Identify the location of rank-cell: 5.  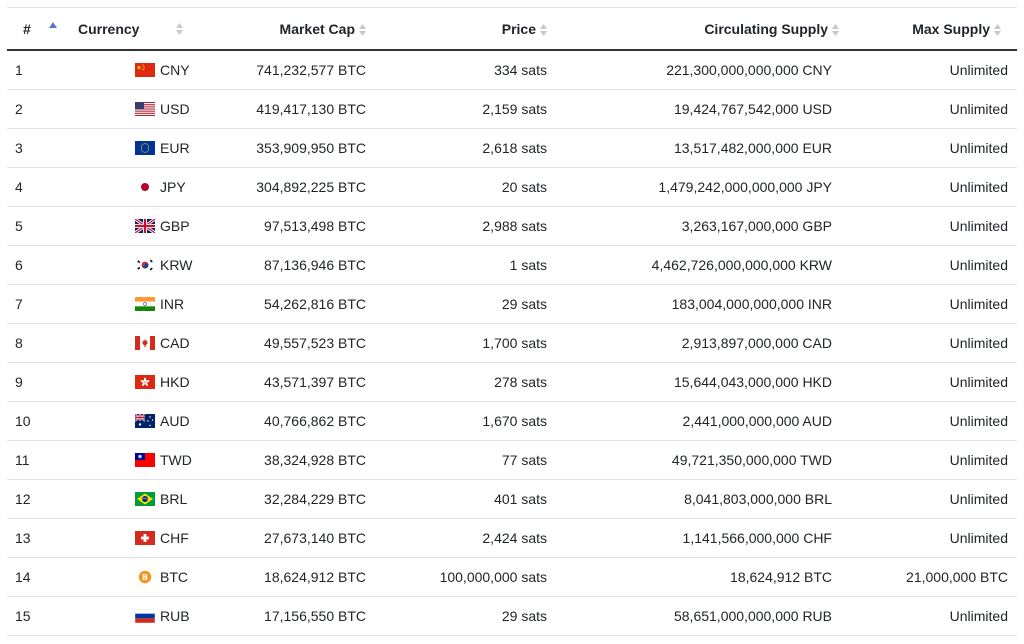
(37, 226).